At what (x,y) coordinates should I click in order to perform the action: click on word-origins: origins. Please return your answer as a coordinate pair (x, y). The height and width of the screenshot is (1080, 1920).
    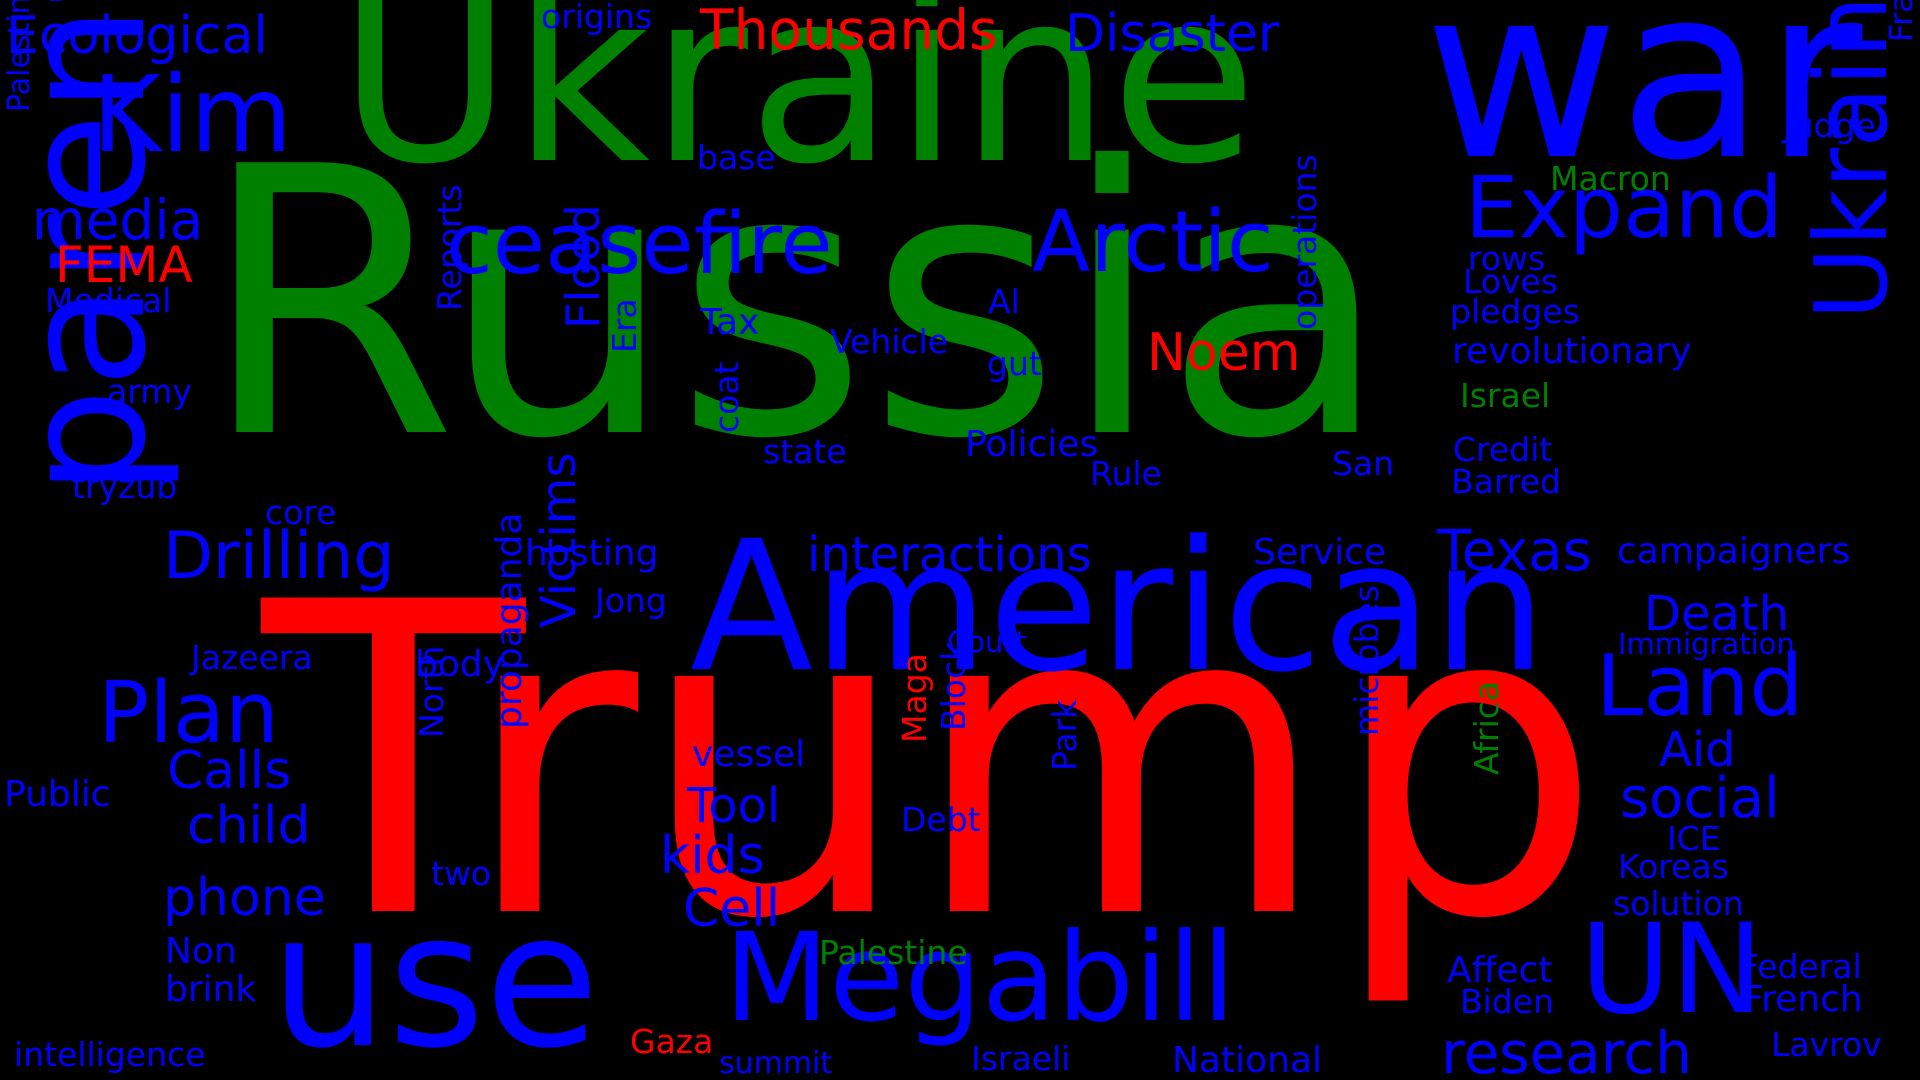
    Looking at the image, I should click on (597, 18).